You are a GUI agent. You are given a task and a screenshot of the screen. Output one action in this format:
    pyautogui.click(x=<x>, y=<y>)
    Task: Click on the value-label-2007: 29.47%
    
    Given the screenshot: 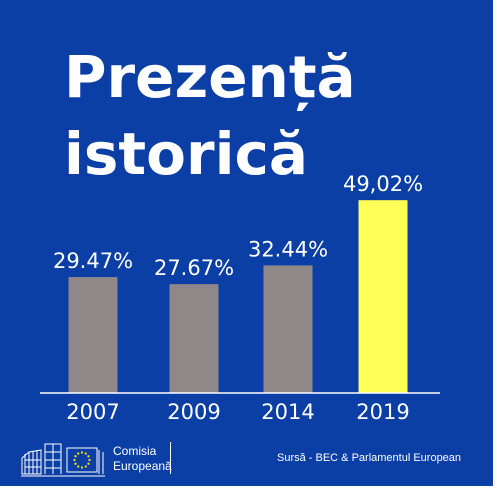 What is the action you would take?
    pyautogui.click(x=93, y=261)
    